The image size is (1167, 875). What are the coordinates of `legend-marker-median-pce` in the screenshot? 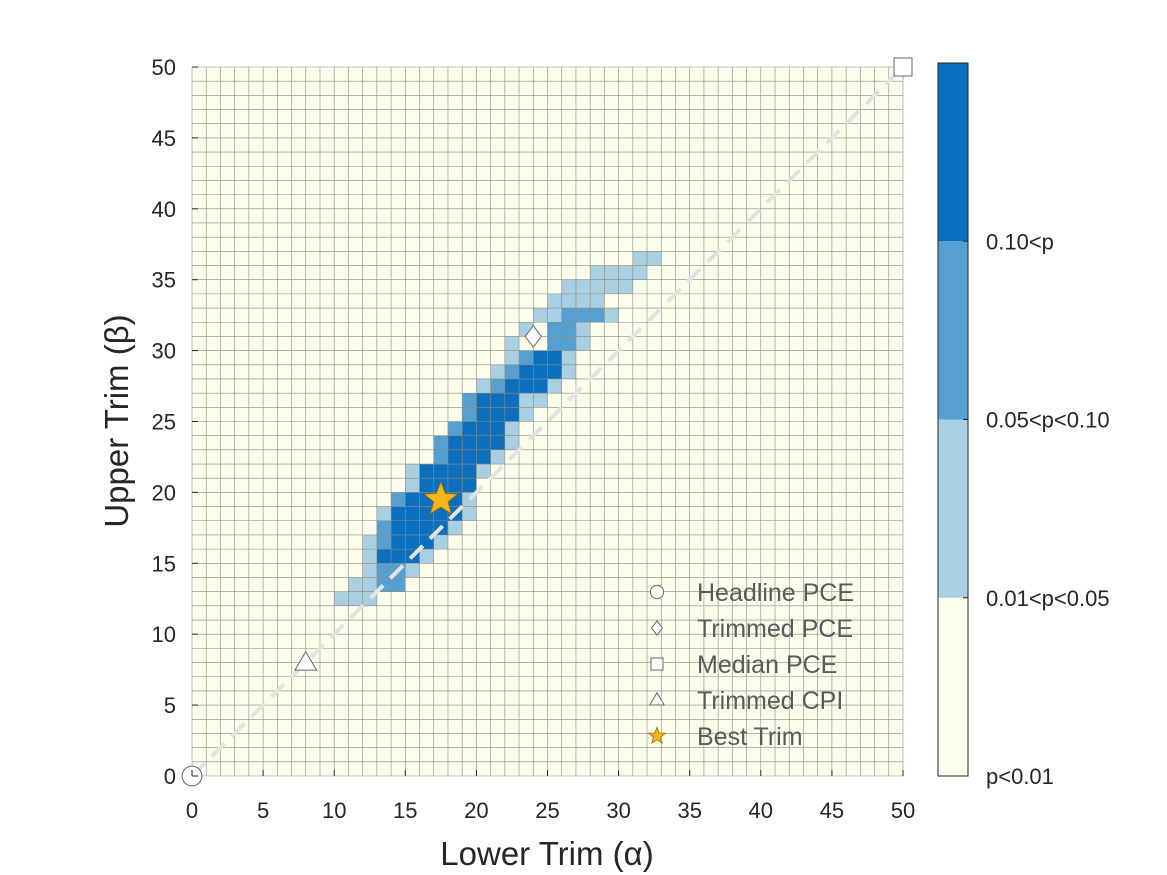 It's located at (657, 664).